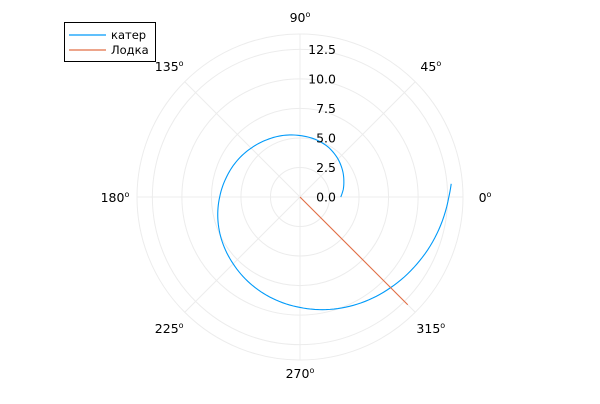 The width and height of the screenshot is (600, 404). Describe the element at coordinates (326, 108) in the screenshot. I see `radial-tick-label-3: 7.5` at that location.